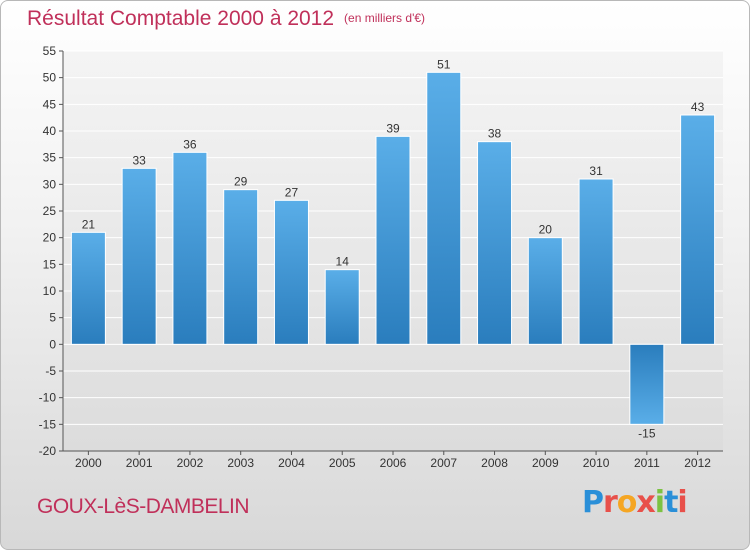  I want to click on proxiti-logo: Proxiti, so click(635, 502).